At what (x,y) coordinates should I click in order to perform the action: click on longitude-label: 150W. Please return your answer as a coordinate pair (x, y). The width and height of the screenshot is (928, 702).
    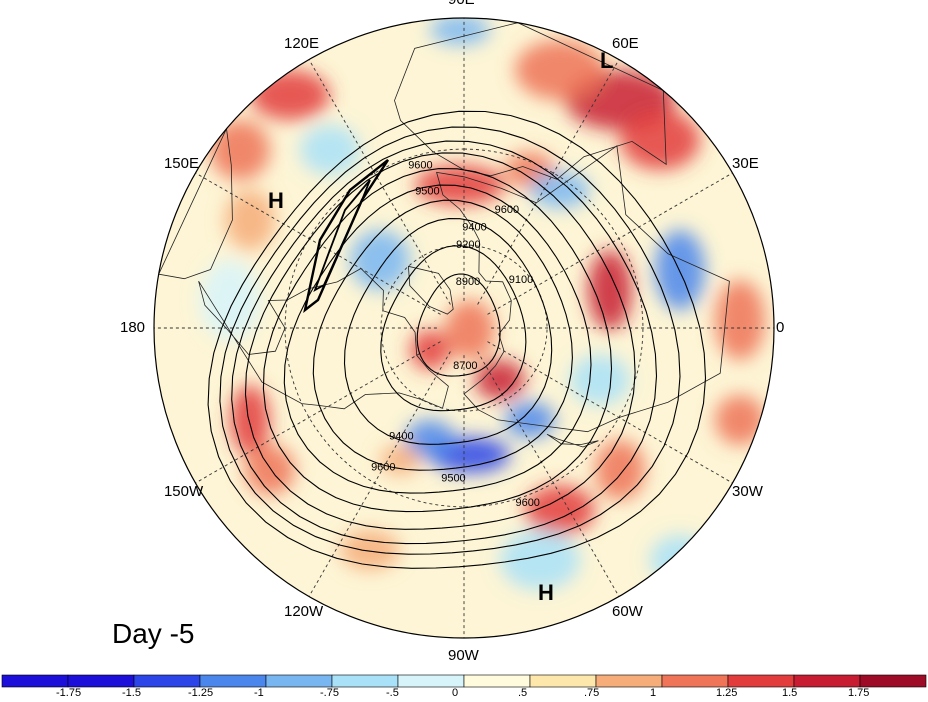
    Looking at the image, I should click on (183, 491).